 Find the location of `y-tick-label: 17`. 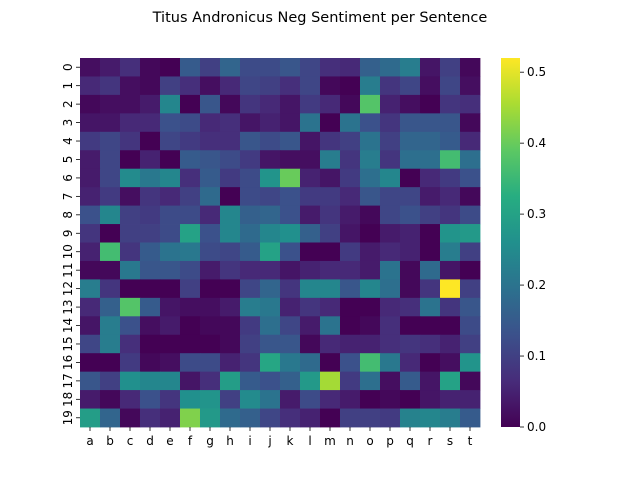

y-tick-label: 17 is located at coordinates (68, 380).